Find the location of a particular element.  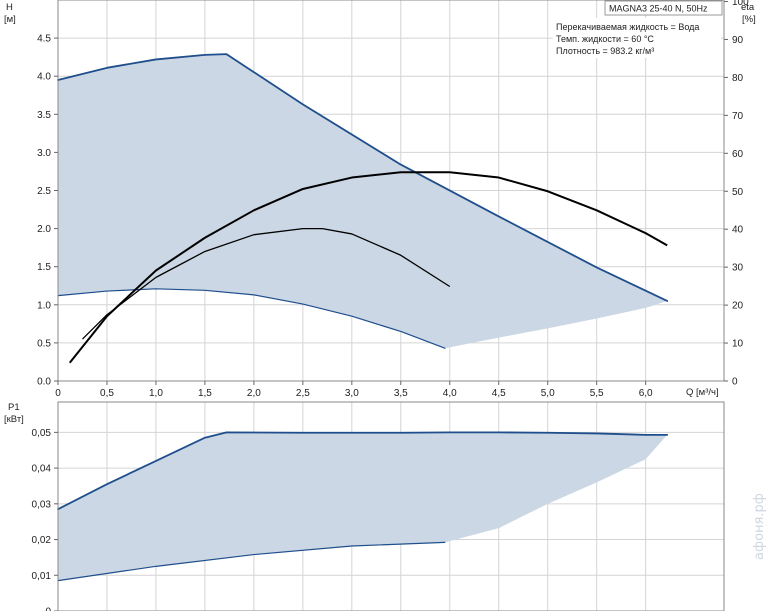

head-y-label: H is located at coordinates (9, 7).